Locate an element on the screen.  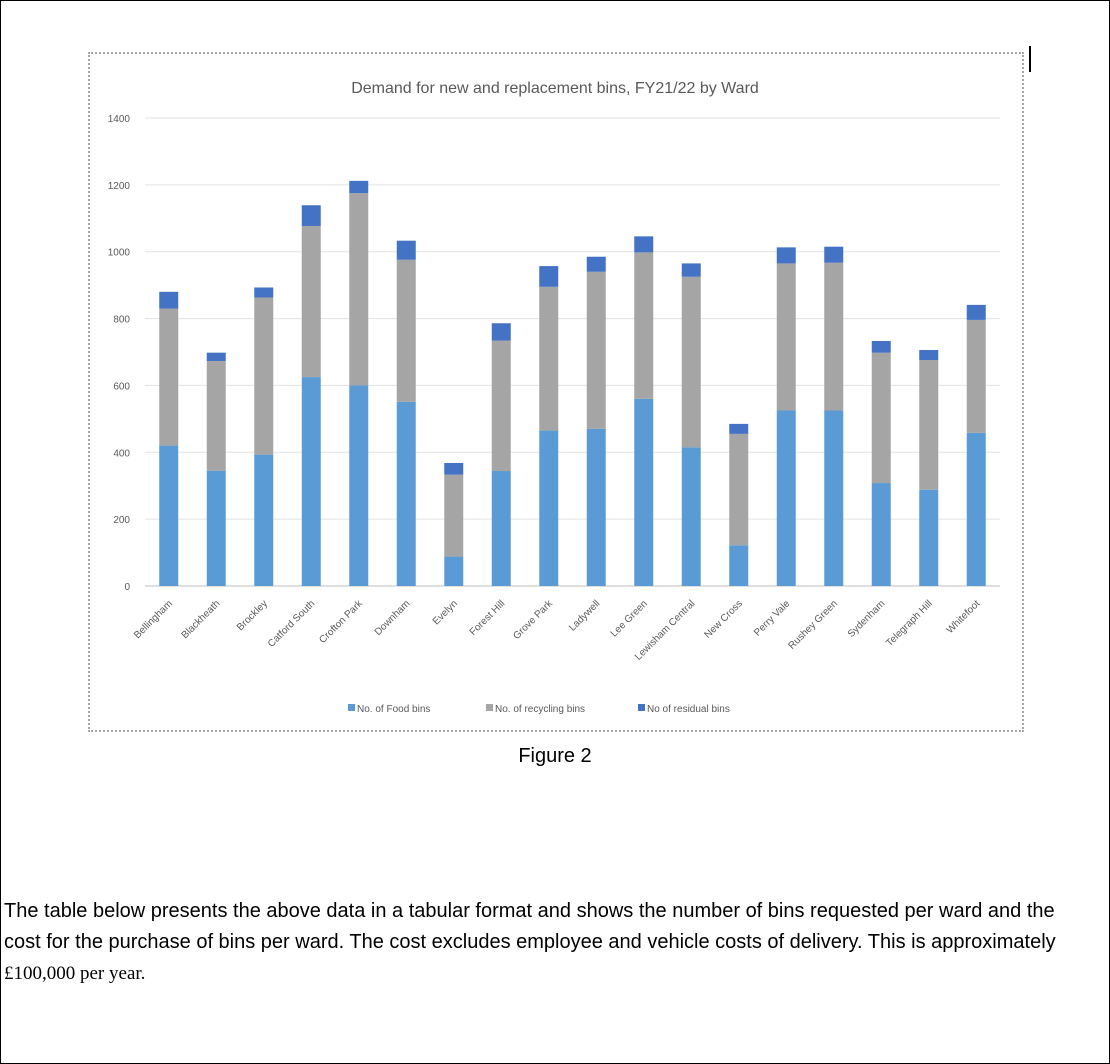
text-cursor is located at coordinates (1030, 59).